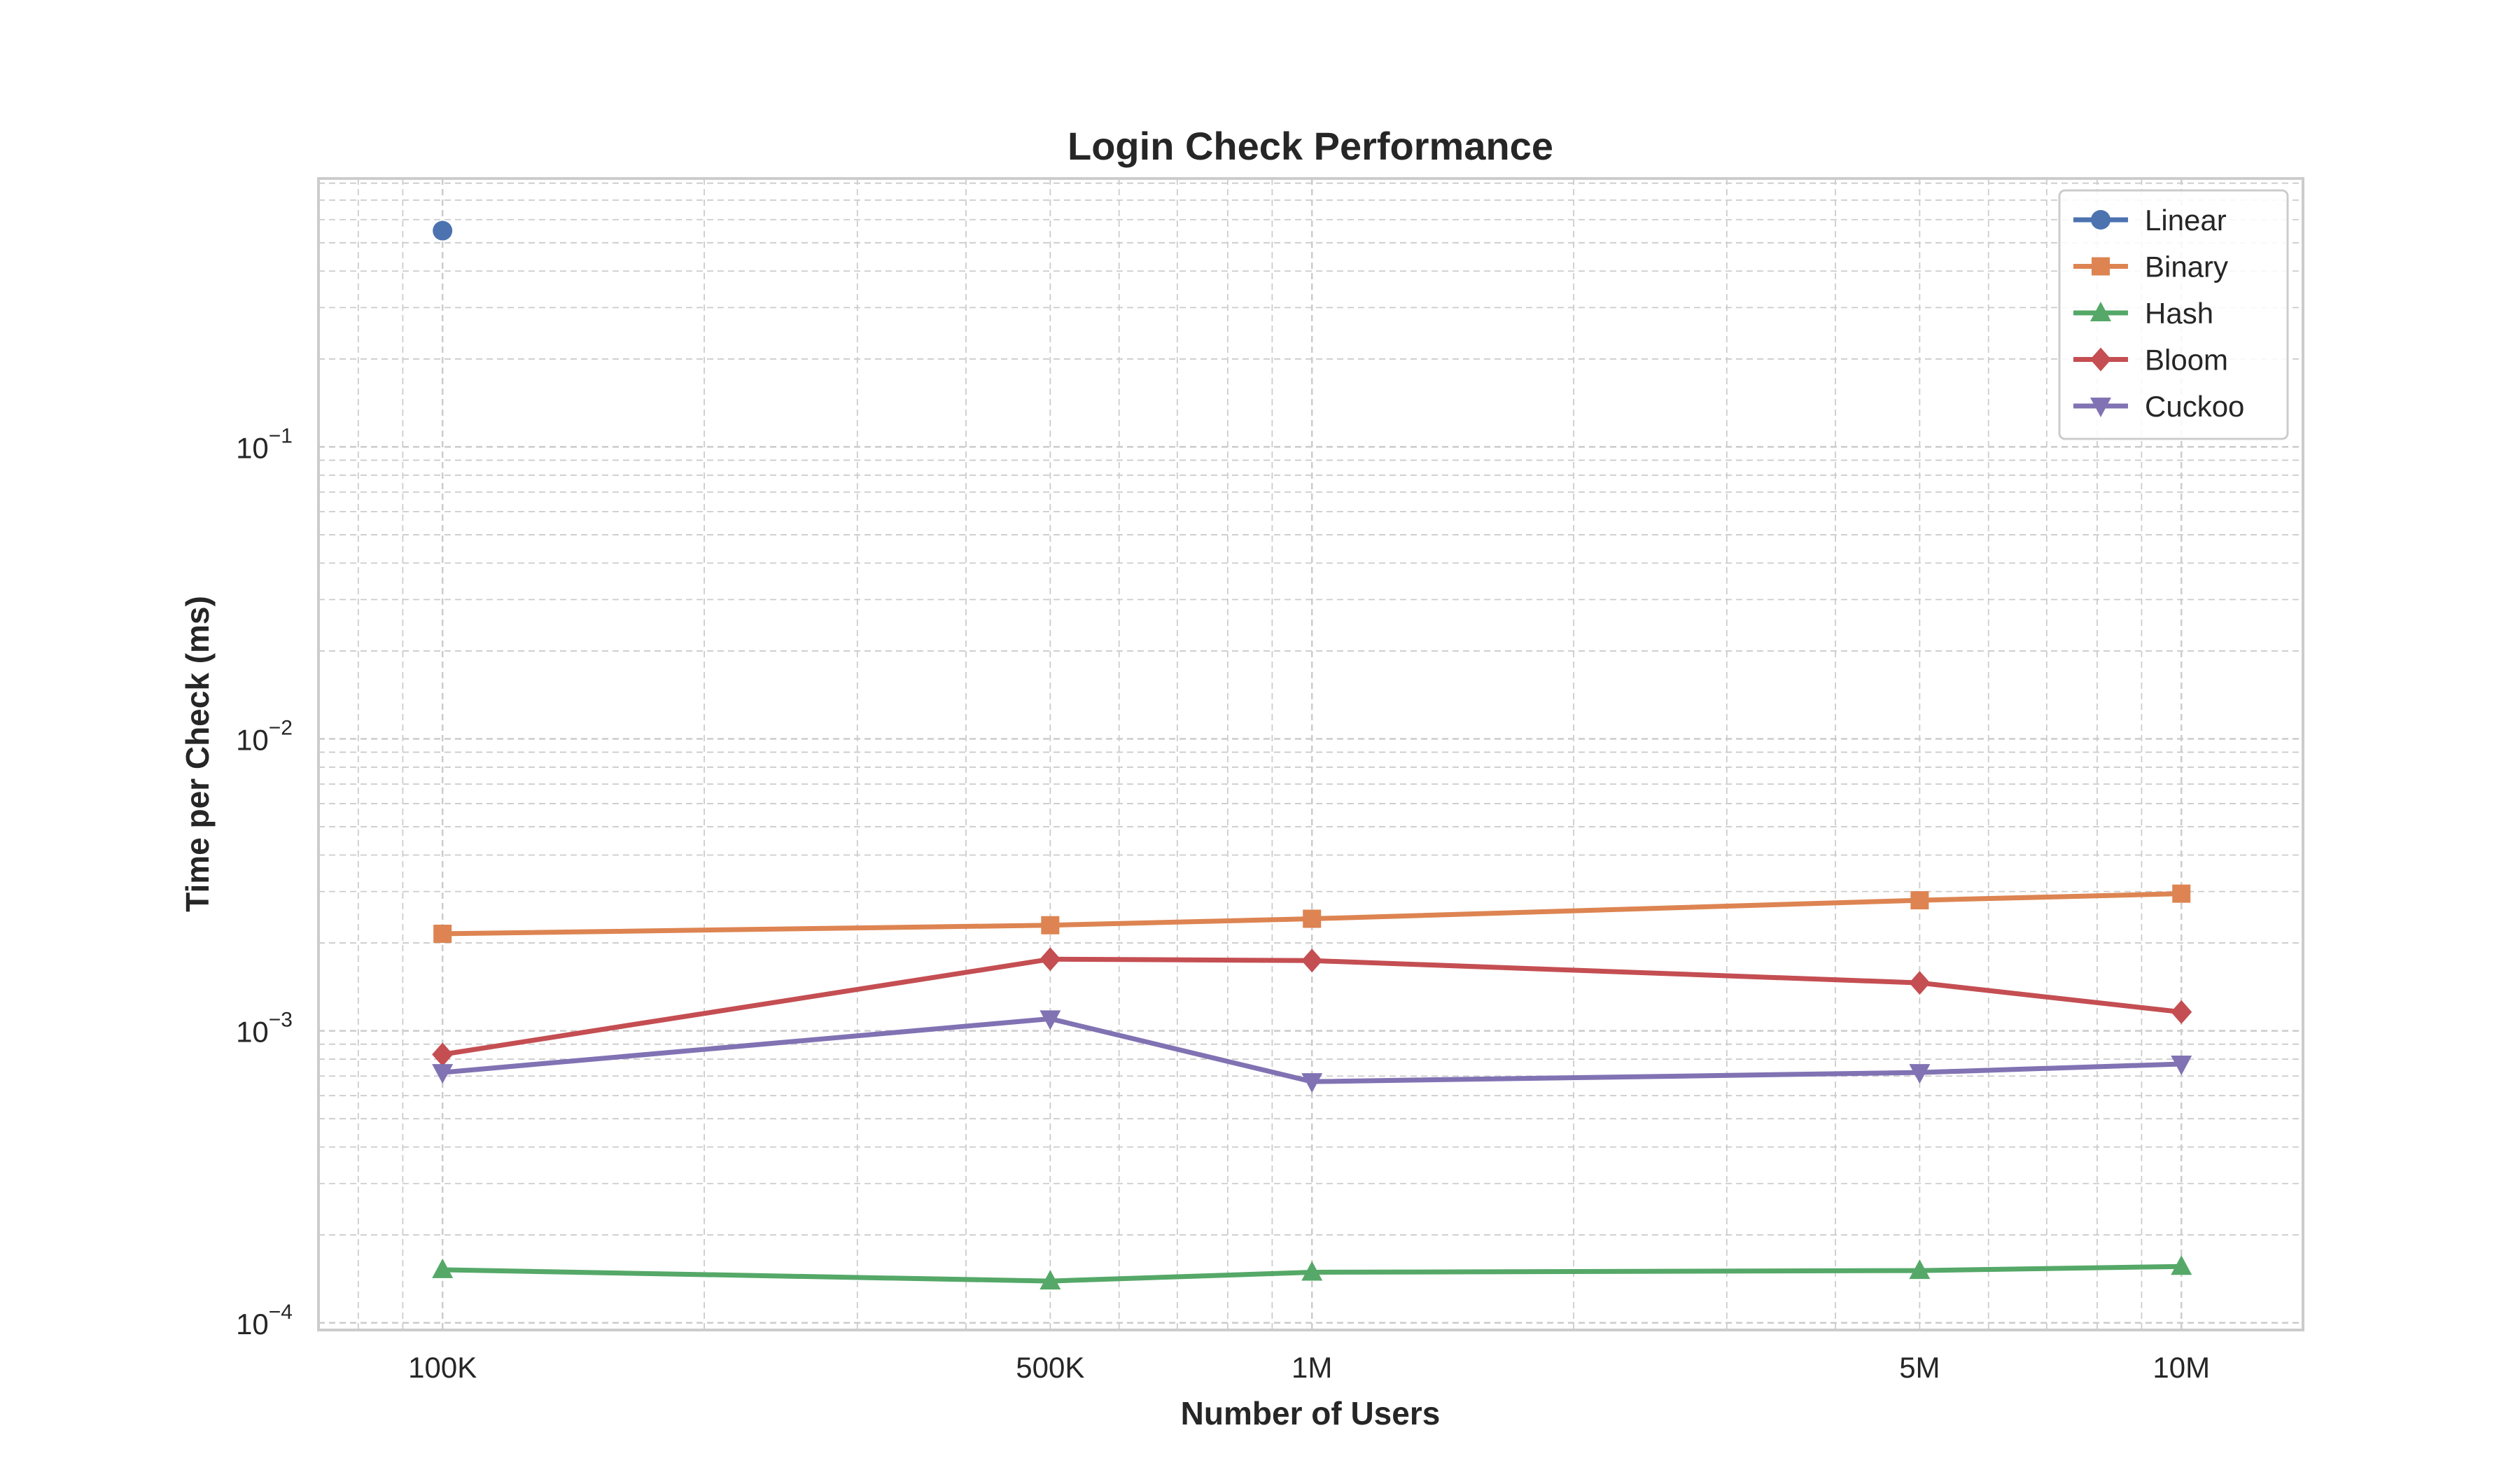  I want to click on x-tick-label: 100K, so click(442, 1367).